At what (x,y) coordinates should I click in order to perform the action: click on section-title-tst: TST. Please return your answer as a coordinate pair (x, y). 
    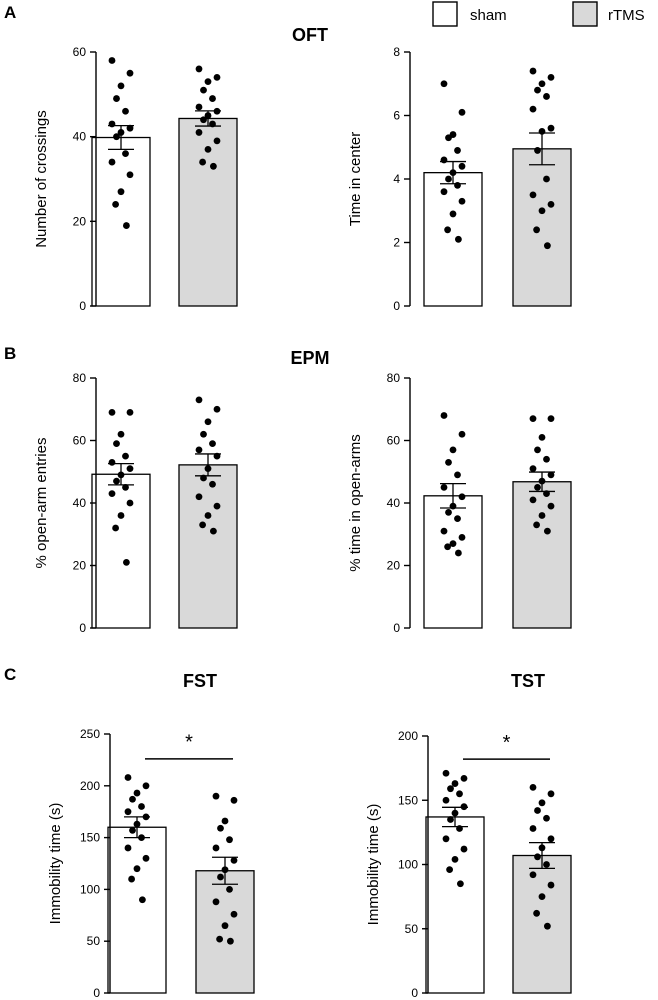
    Looking at the image, I should click on (528, 681).